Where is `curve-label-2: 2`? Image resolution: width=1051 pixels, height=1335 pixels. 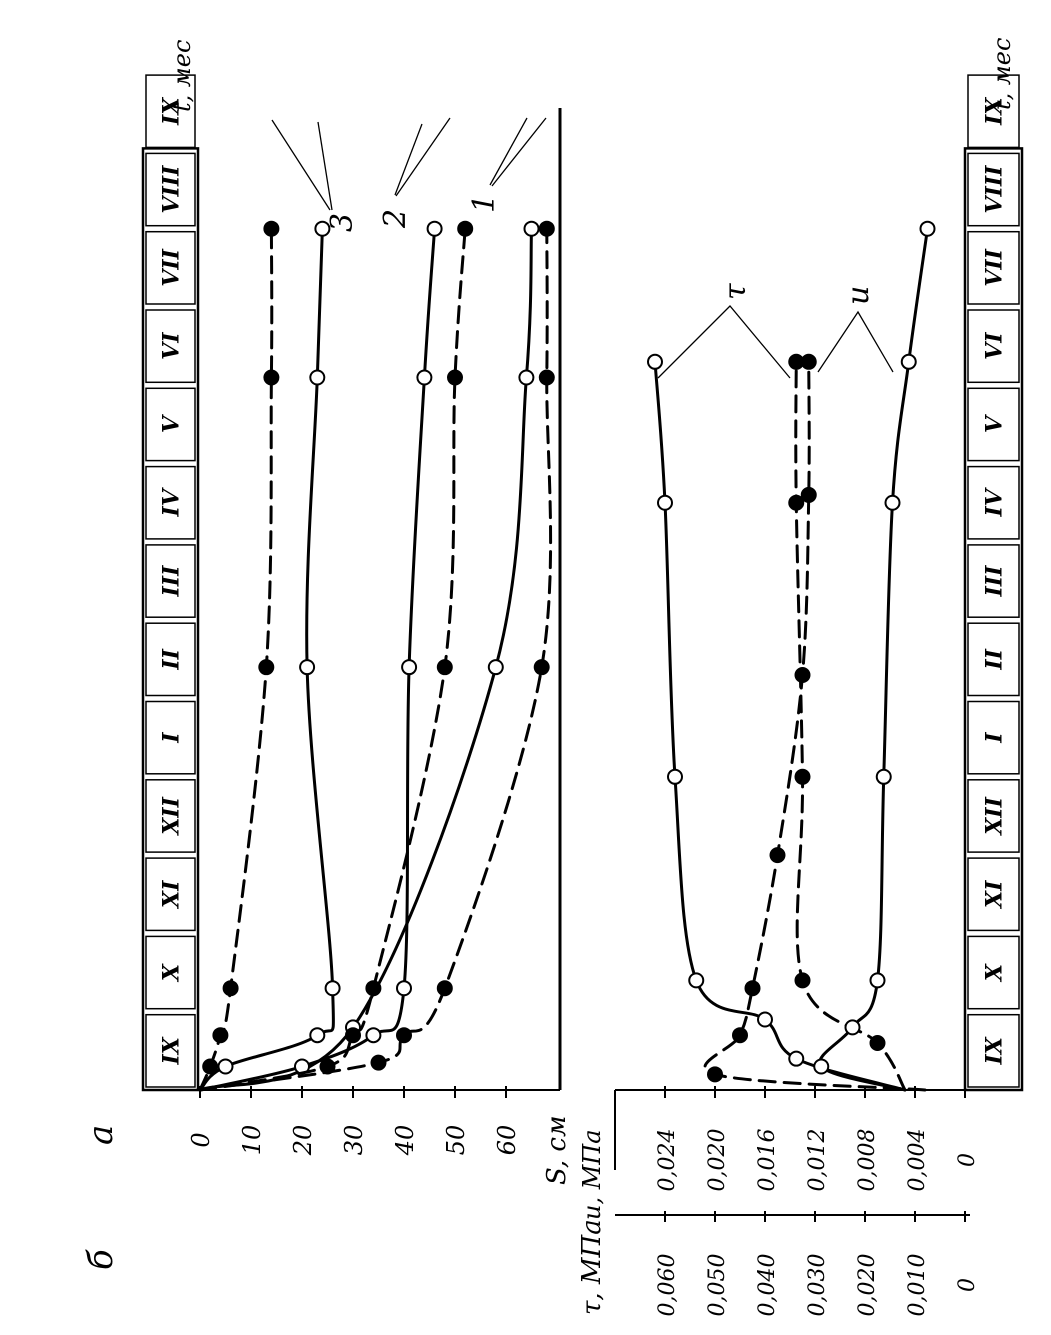 curve-label-2: 2 is located at coordinates (395, 219).